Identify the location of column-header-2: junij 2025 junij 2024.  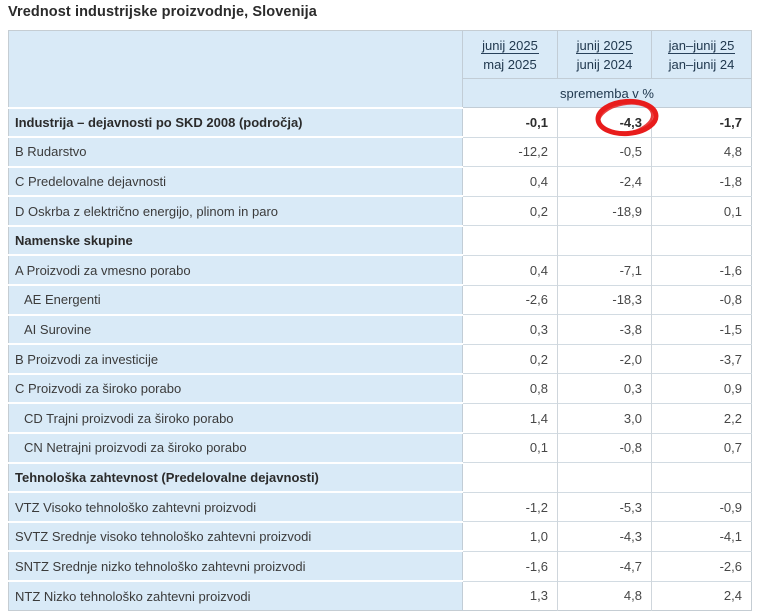
(604, 54).